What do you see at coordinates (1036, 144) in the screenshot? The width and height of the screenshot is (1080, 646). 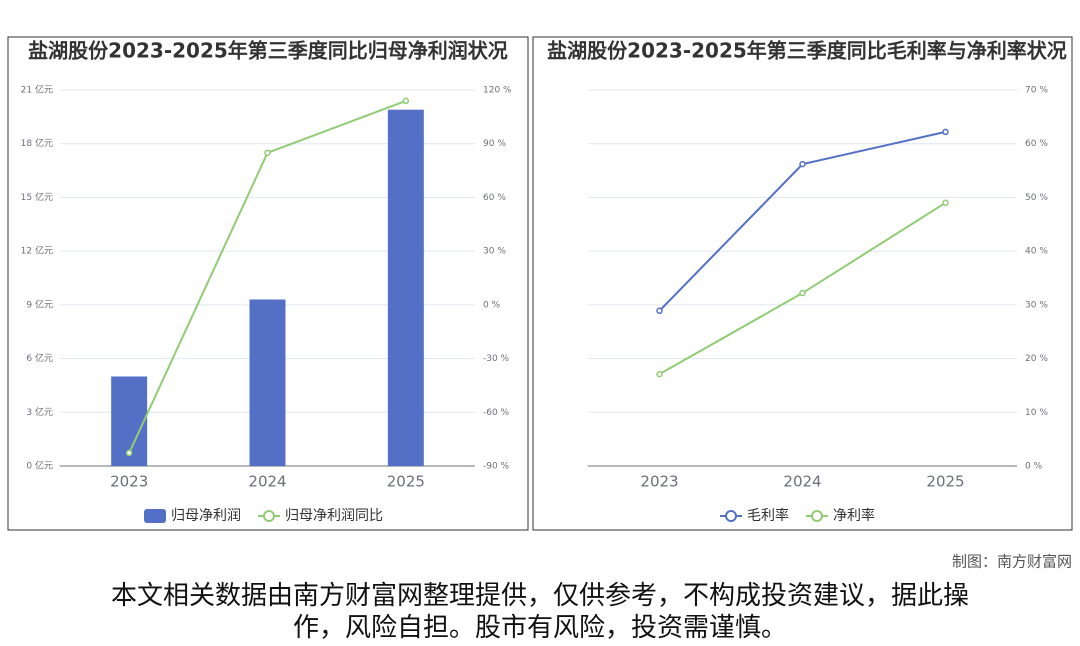 I see `y-tick-label: 60 %` at bounding box center [1036, 144].